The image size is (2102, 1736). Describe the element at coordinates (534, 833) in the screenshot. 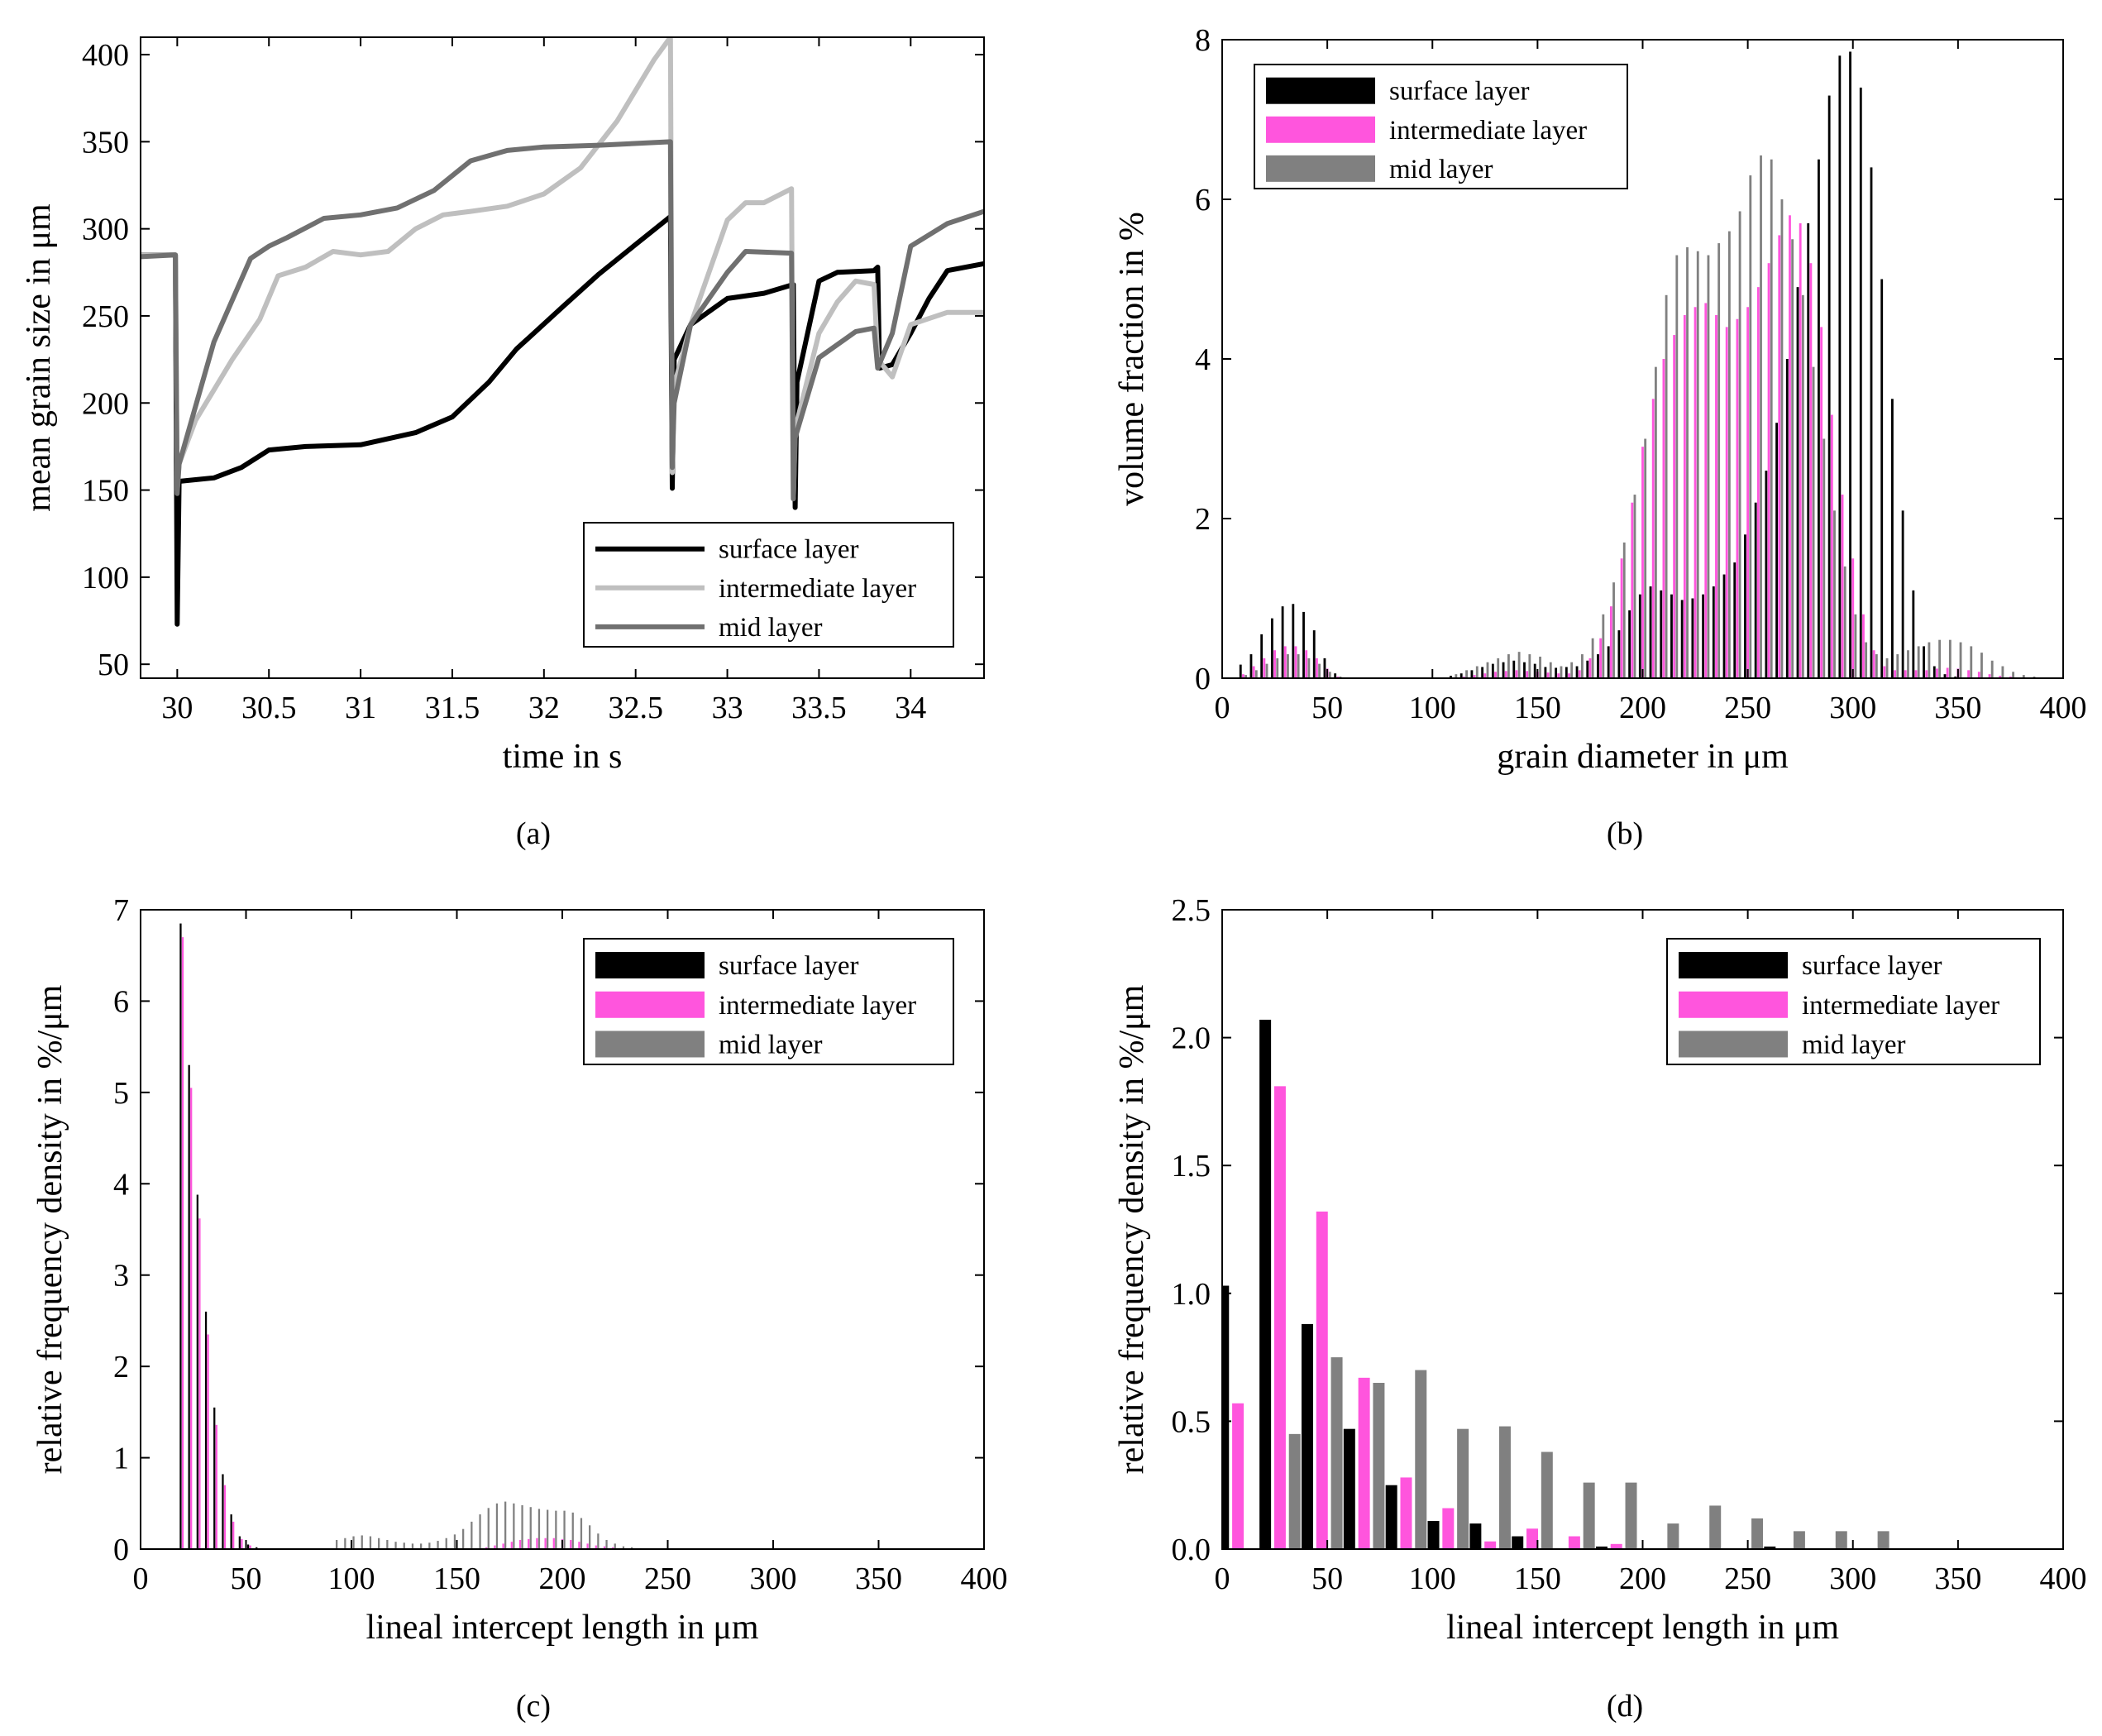

I see `panel-a-caption: (a)` at that location.